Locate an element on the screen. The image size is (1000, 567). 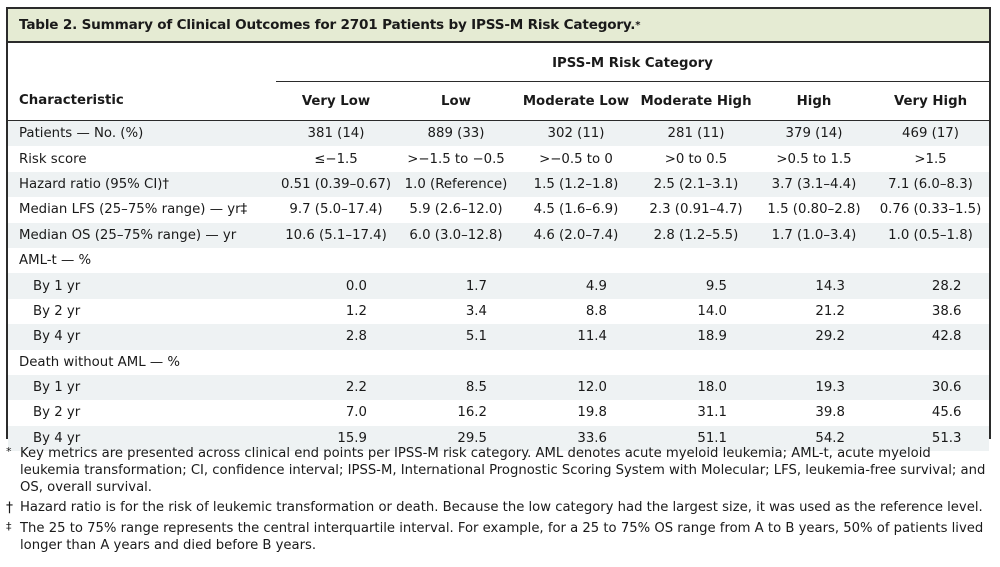
cell-moderate-high: 281 (11) is located at coordinates (696, 133).